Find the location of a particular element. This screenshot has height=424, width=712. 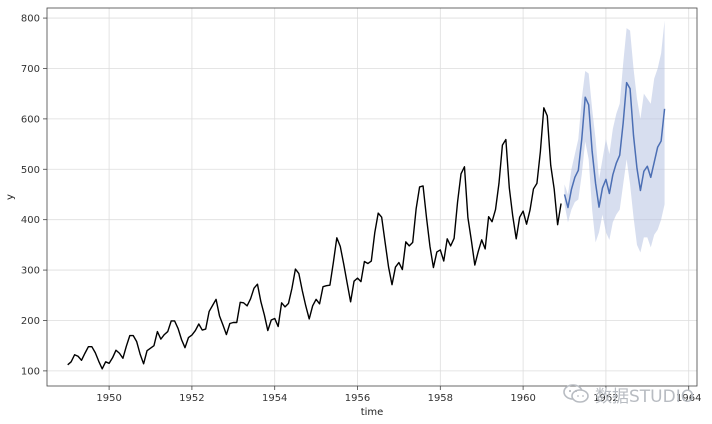

x-tick-label: 1958 is located at coordinates (440, 398).